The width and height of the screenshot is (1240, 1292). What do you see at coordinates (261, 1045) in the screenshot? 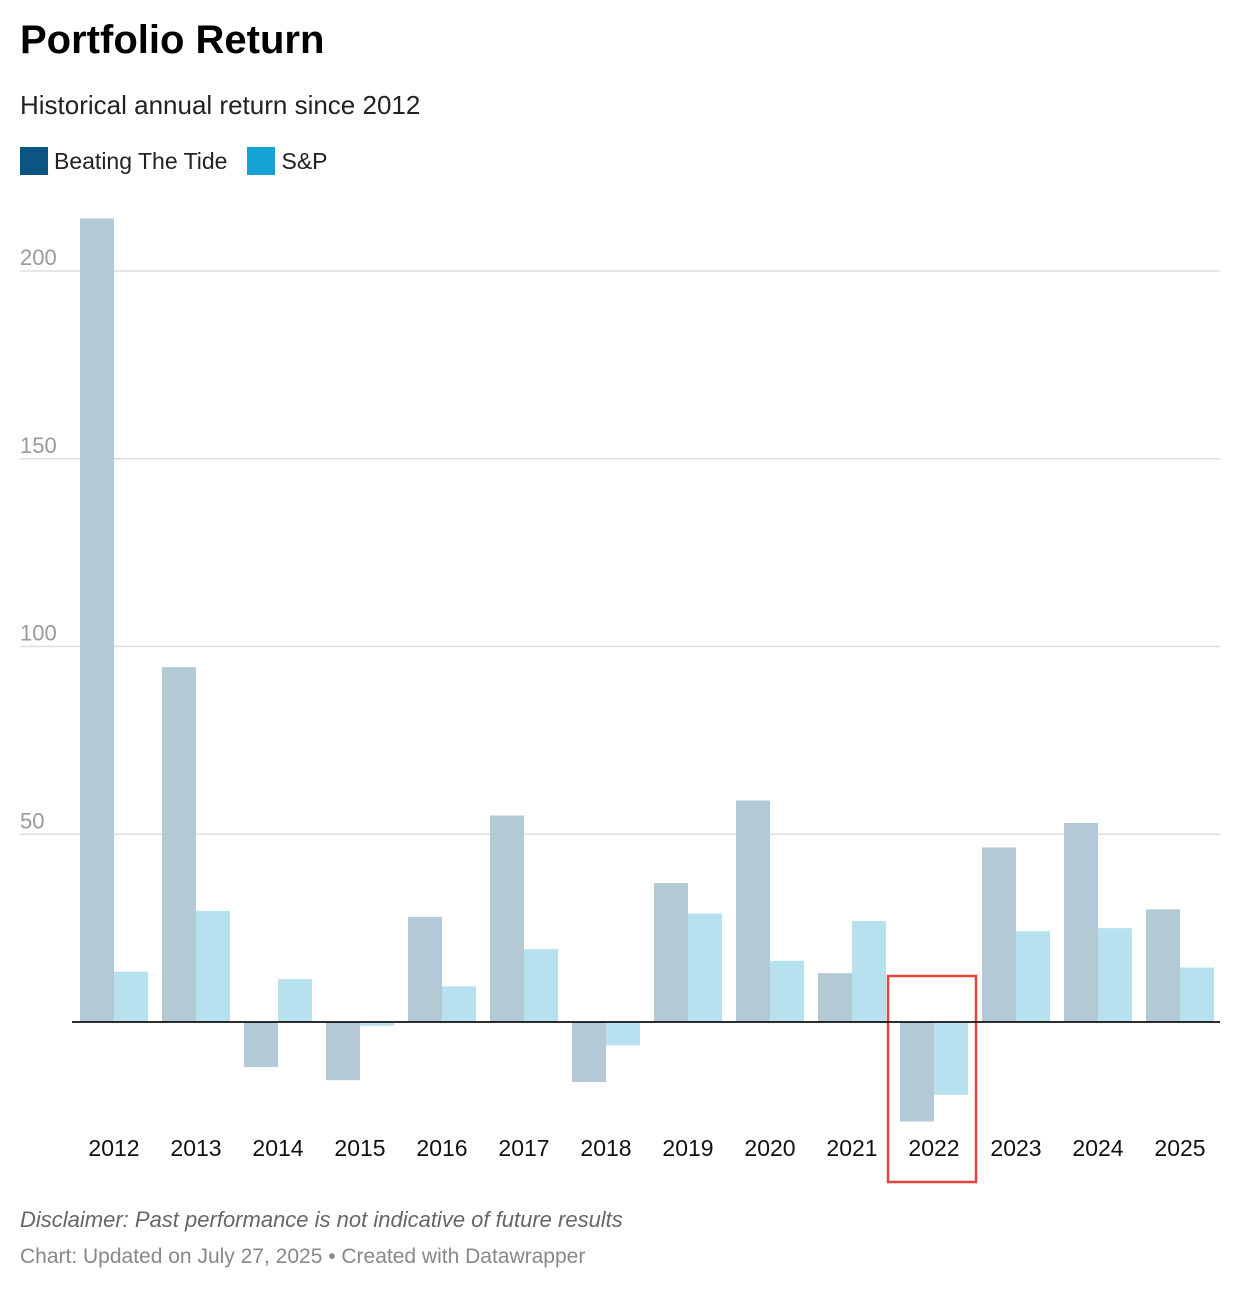
I see `bar-beating-the-tide-2014` at bounding box center [261, 1045].